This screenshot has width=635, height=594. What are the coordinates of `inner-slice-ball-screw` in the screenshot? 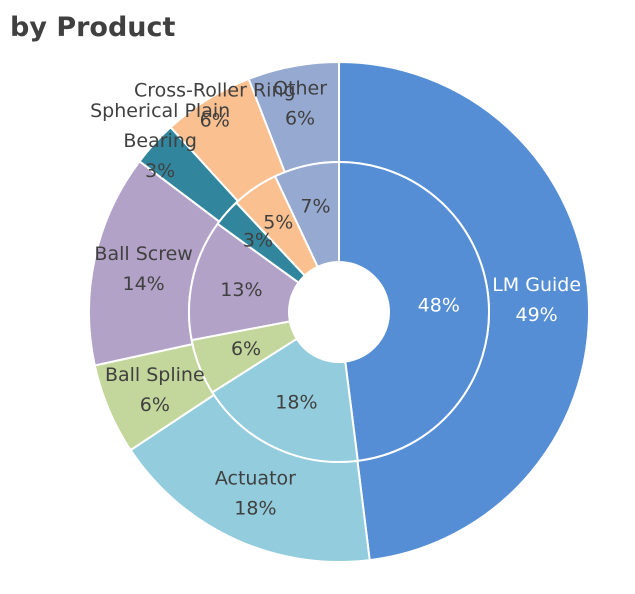 It's located at (244, 282).